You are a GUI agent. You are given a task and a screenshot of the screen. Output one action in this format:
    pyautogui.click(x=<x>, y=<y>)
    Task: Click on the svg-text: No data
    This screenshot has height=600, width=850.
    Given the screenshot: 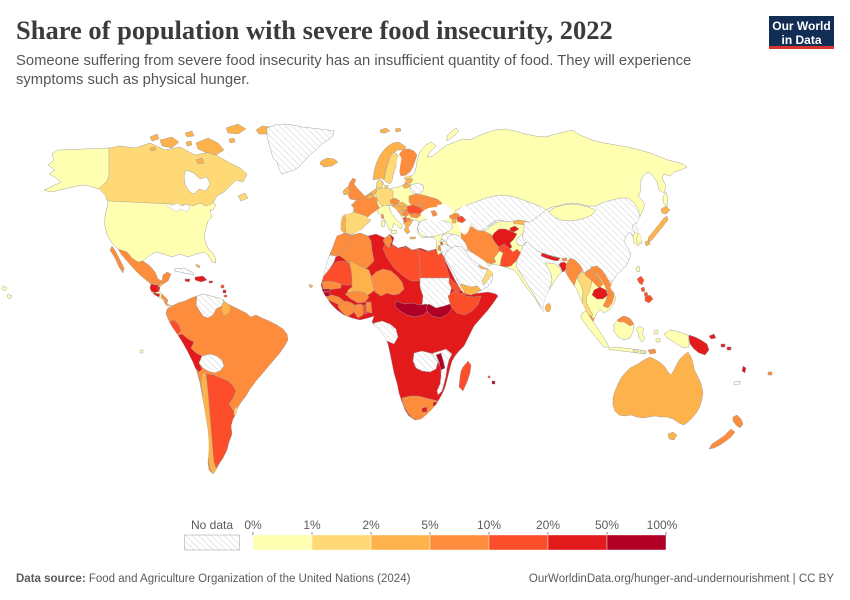 What is the action you would take?
    pyautogui.click(x=212, y=525)
    